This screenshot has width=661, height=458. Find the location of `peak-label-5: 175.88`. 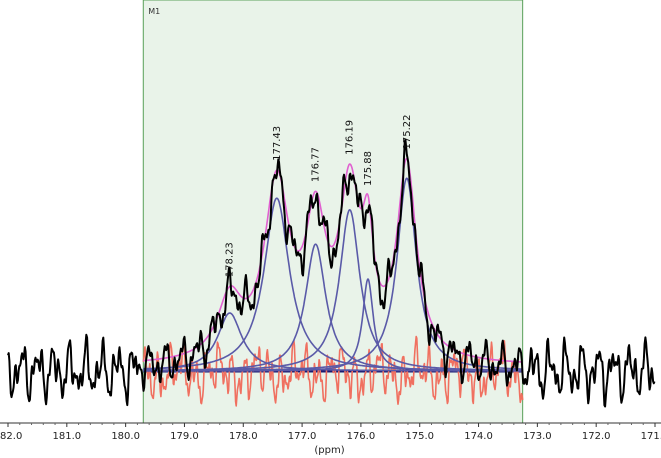

peak-label-5: 175.88 is located at coordinates (368, 168).